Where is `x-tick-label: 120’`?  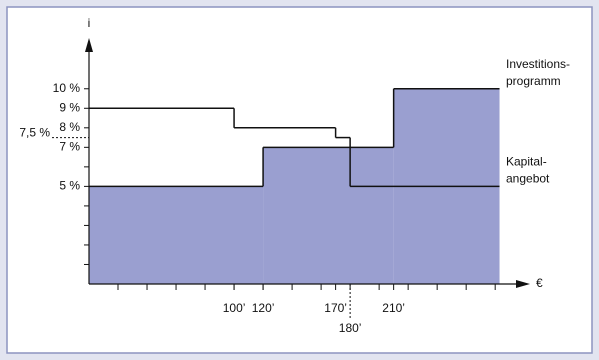
x-tick-label: 120’ is located at coordinates (263, 308).